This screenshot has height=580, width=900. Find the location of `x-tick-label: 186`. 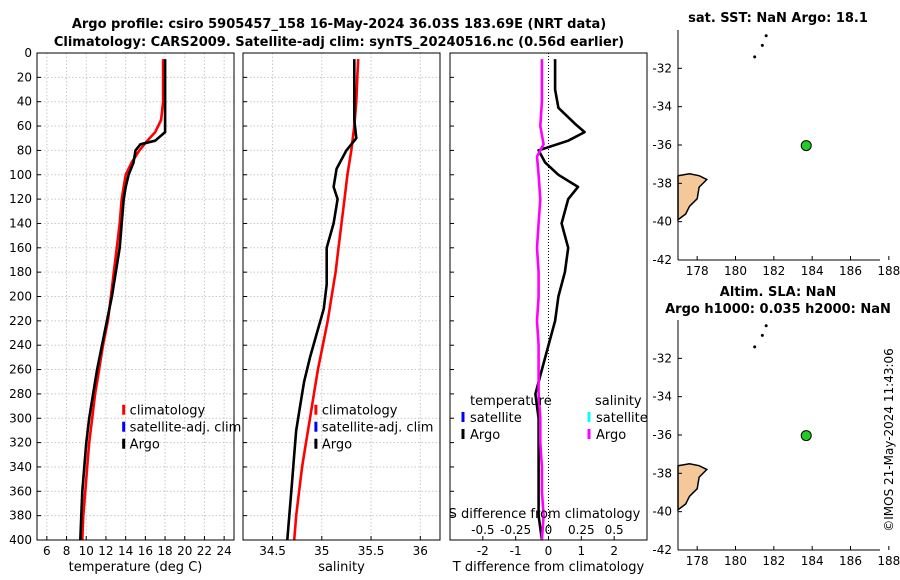

x-tick-label: 186 is located at coordinates (850, 561).